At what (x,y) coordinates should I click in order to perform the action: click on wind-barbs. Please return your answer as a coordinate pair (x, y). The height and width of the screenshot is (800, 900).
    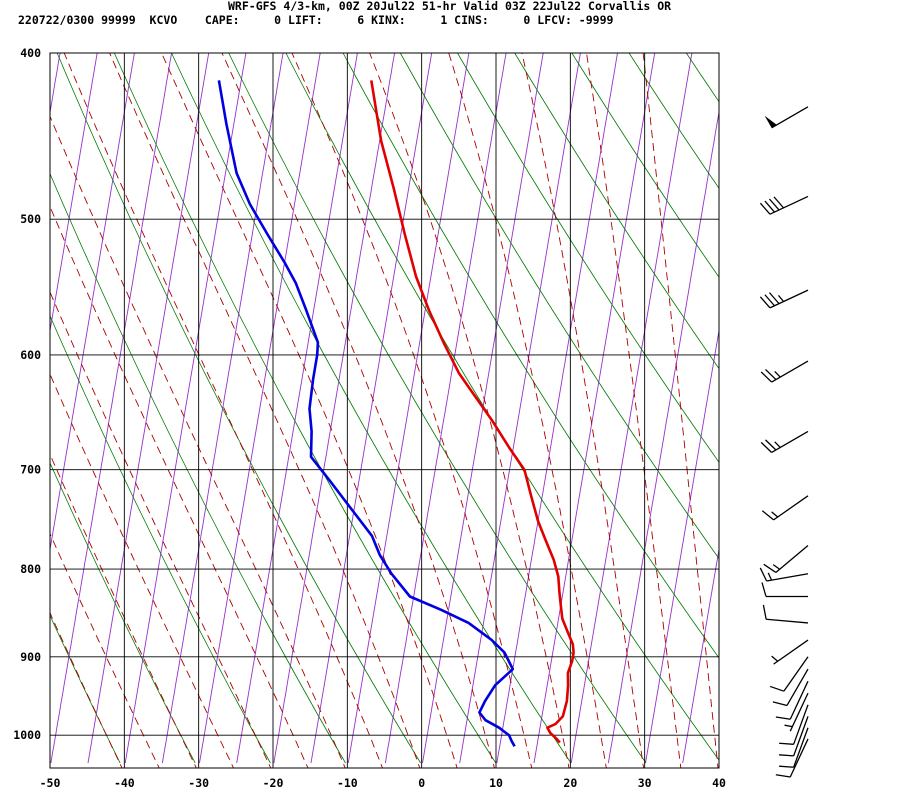
    Looking at the image, I should click on (784, 442).